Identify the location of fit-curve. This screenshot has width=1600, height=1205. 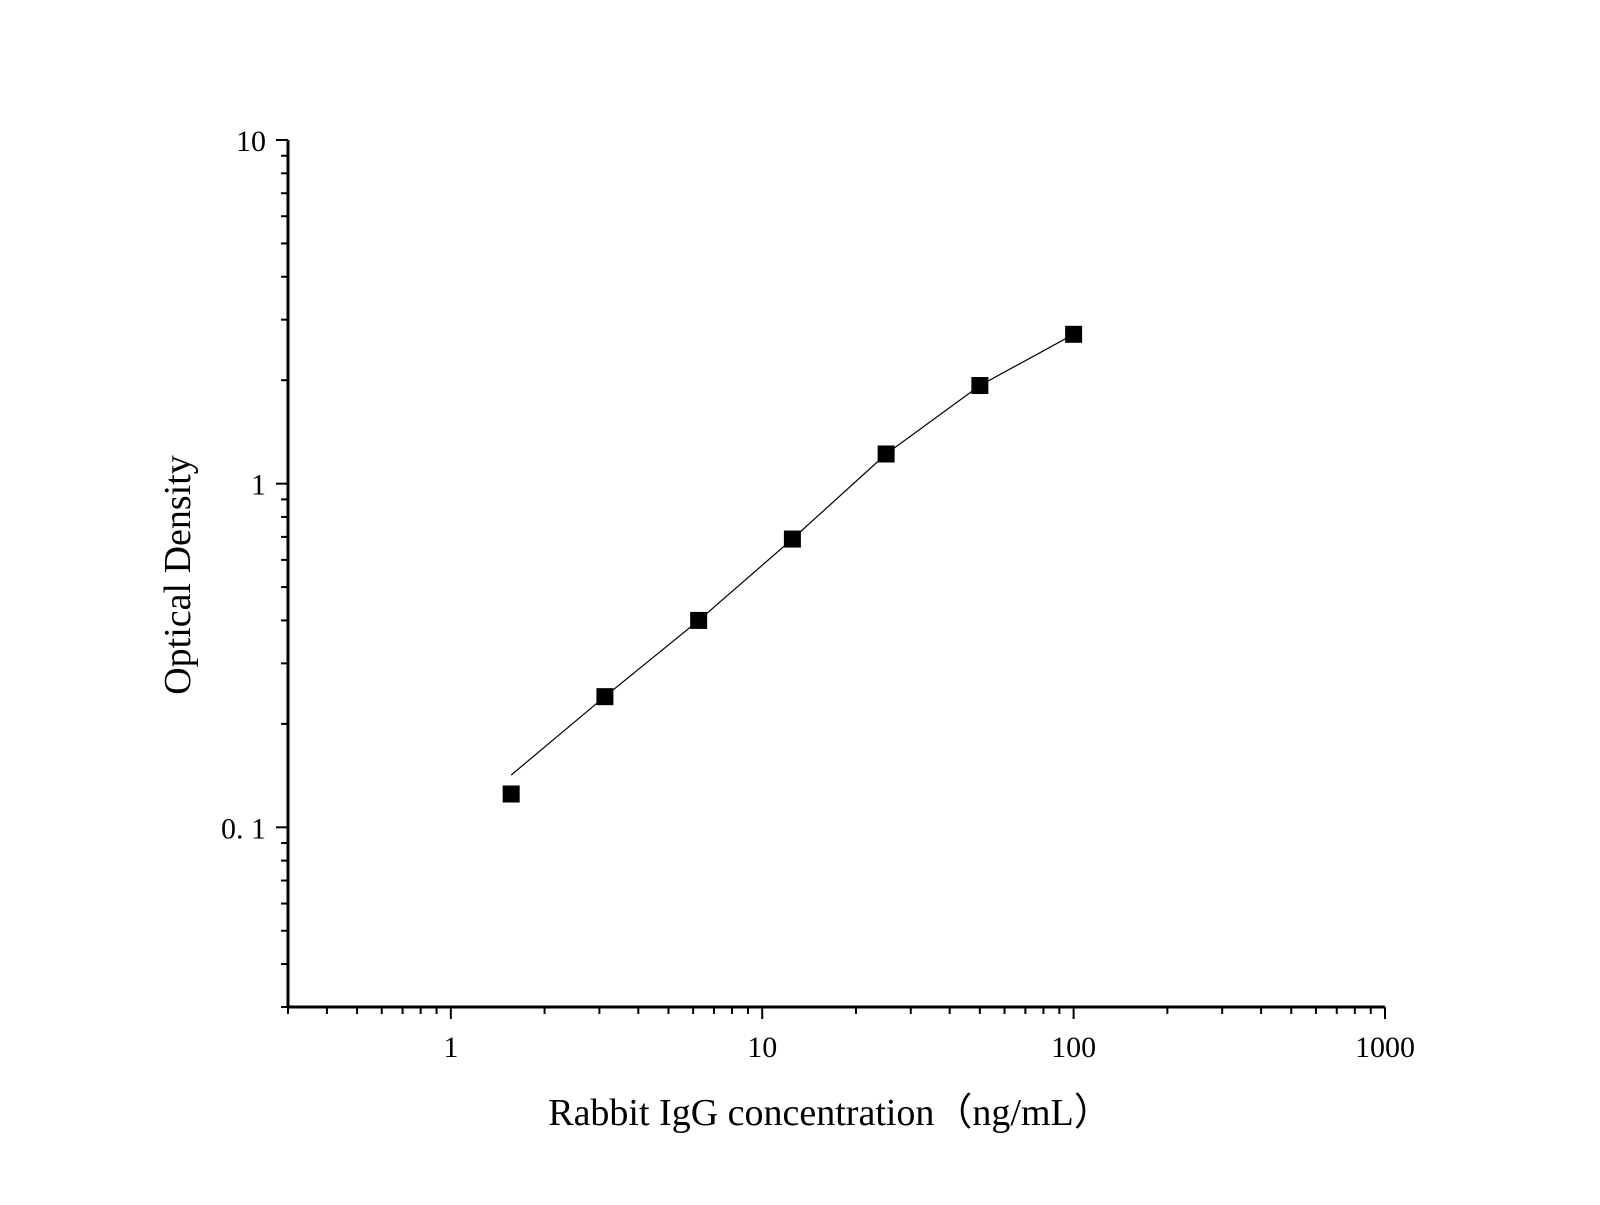
(792, 554).